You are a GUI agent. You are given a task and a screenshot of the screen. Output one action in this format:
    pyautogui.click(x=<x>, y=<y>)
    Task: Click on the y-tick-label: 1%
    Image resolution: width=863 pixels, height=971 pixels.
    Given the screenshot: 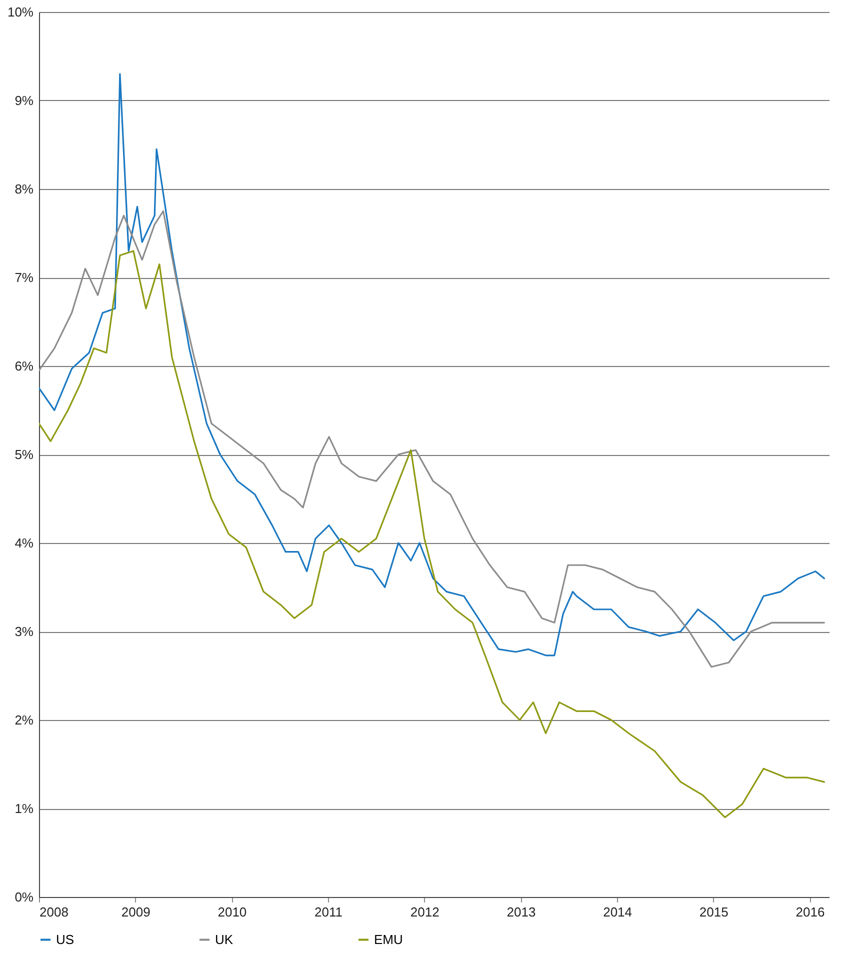 What is the action you would take?
    pyautogui.click(x=24, y=808)
    